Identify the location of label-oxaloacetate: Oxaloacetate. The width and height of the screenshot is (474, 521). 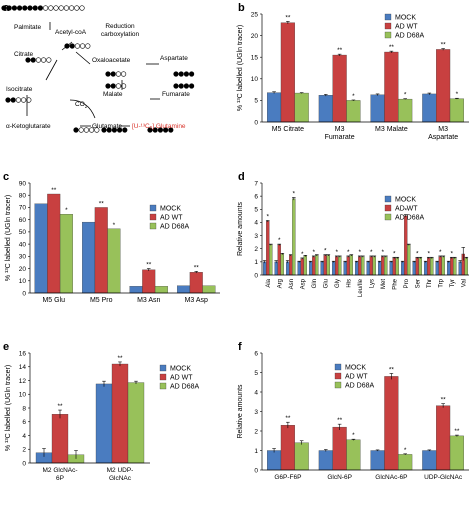
(111, 60).